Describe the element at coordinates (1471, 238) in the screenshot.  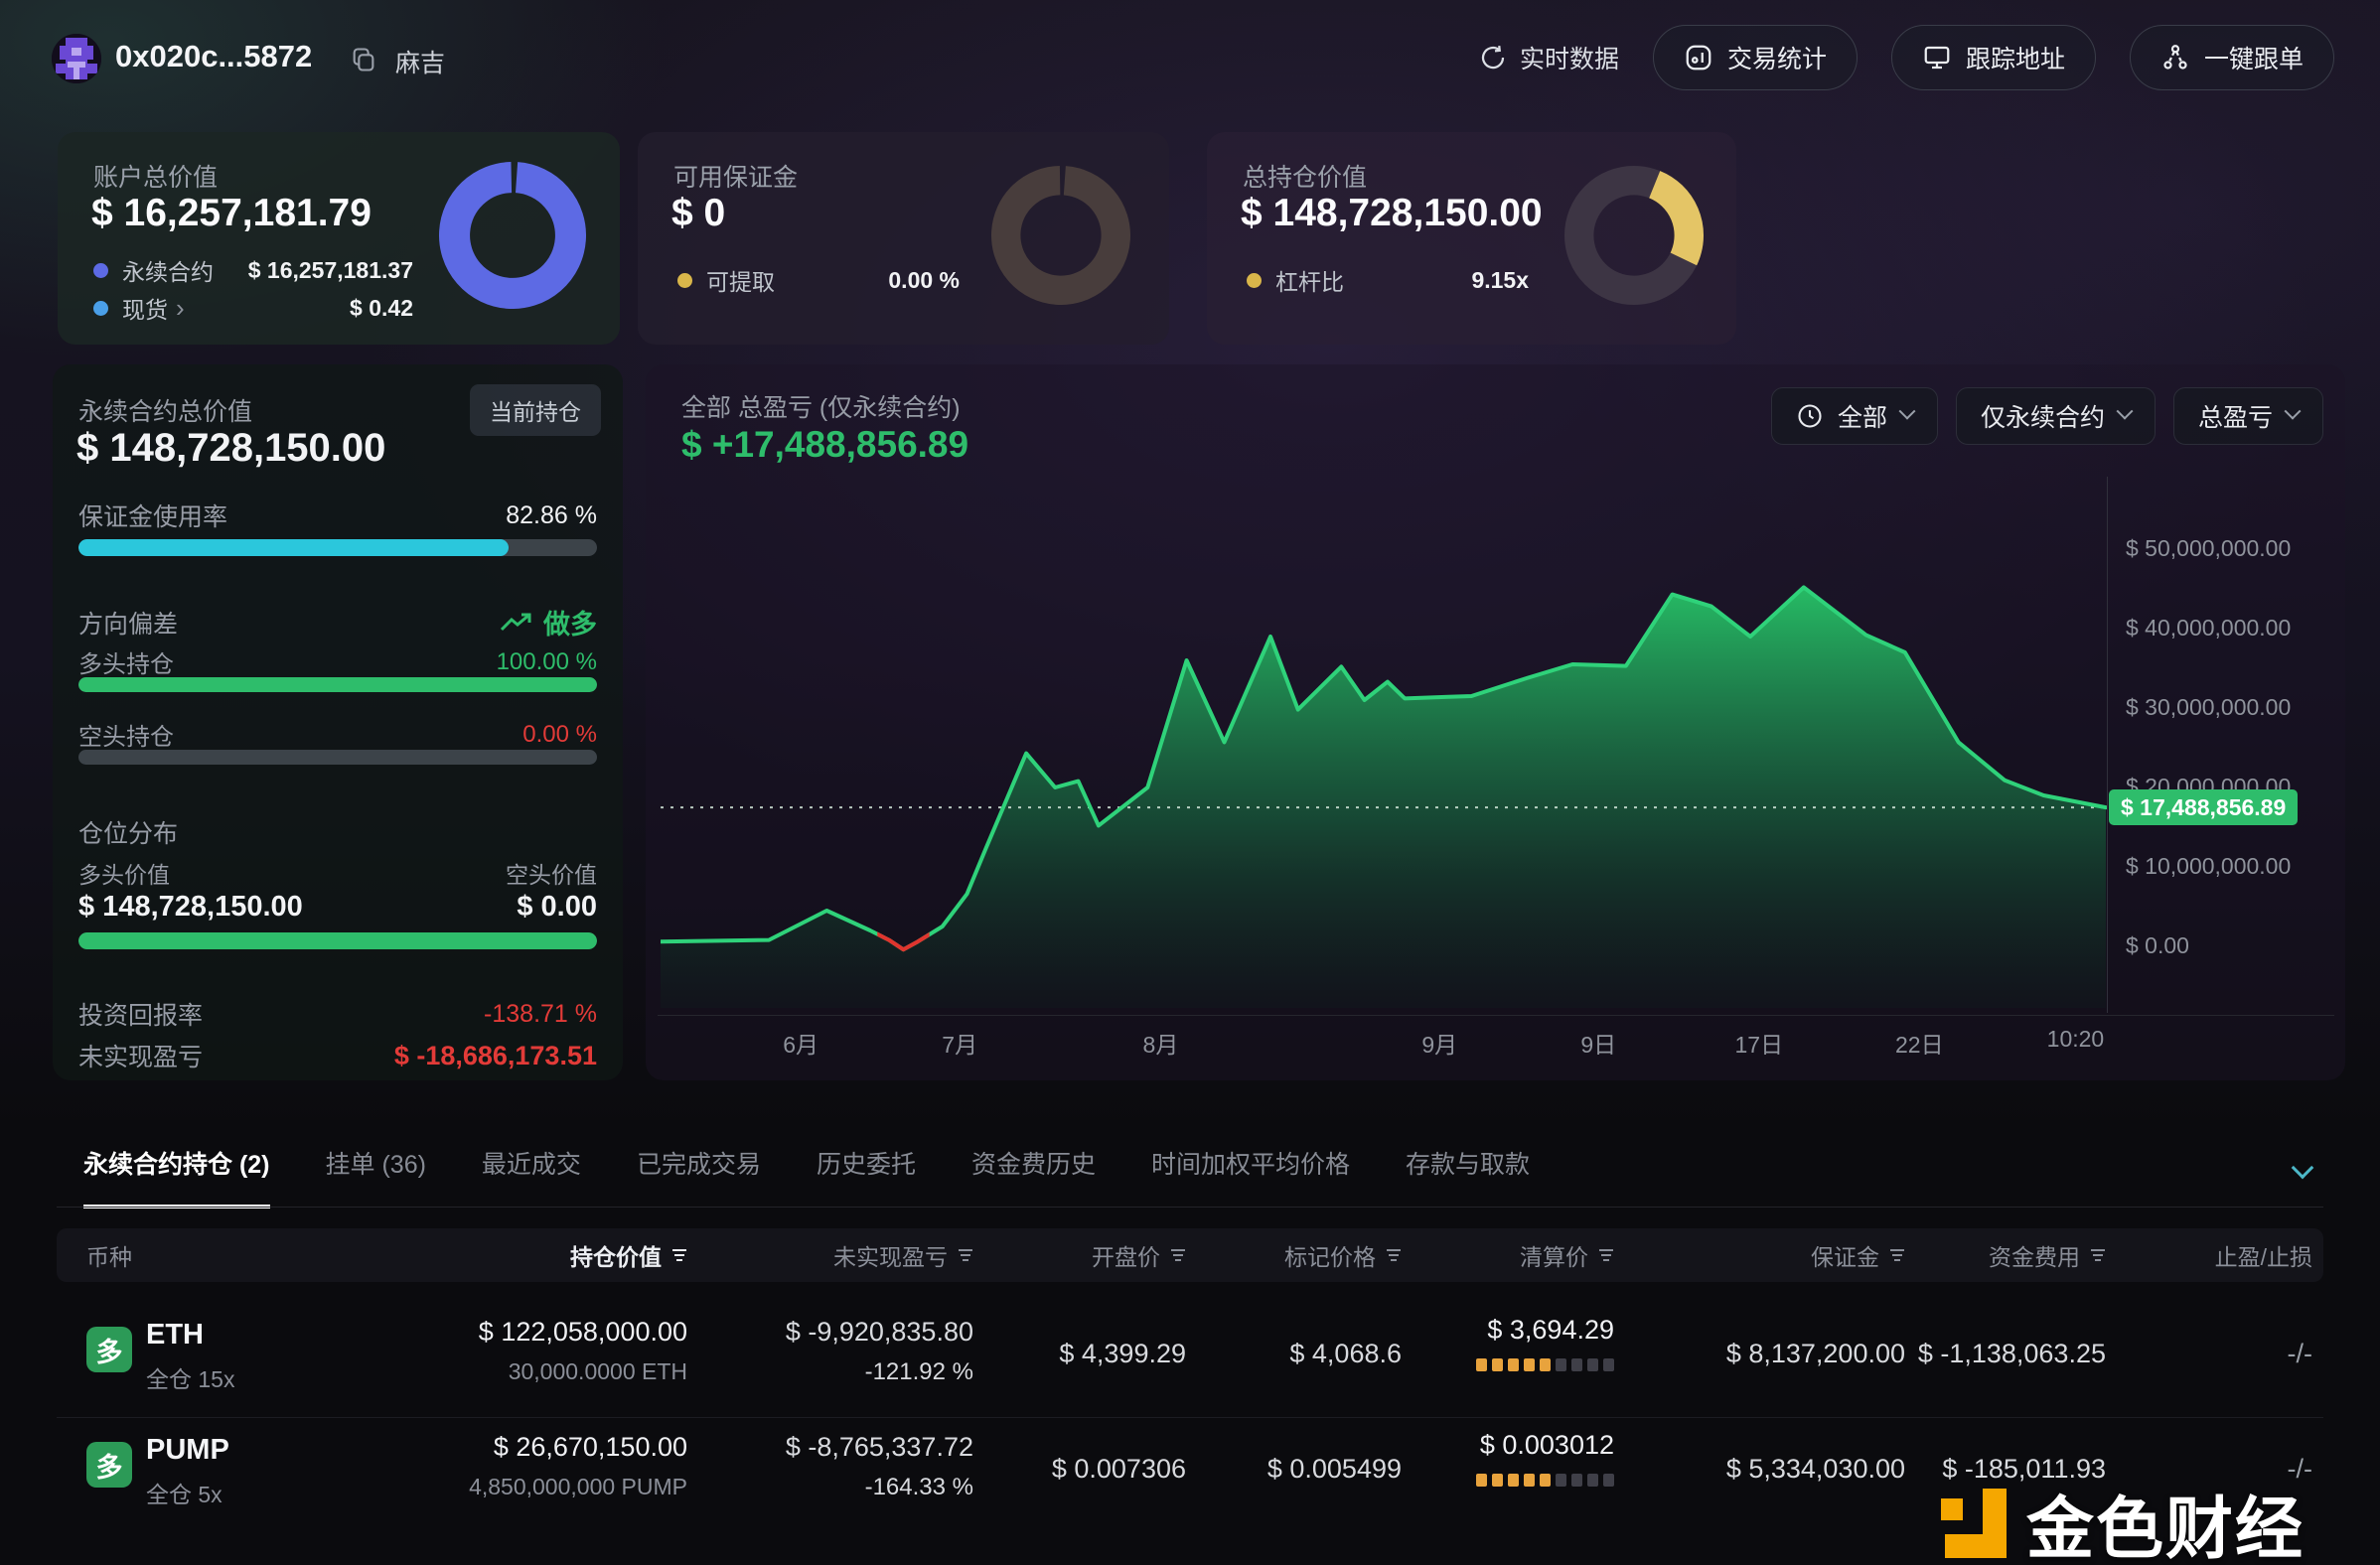
I see `card-total-position: 总持仓价值 $ 148,728,150.00 杠杆比 9.15x` at that location.